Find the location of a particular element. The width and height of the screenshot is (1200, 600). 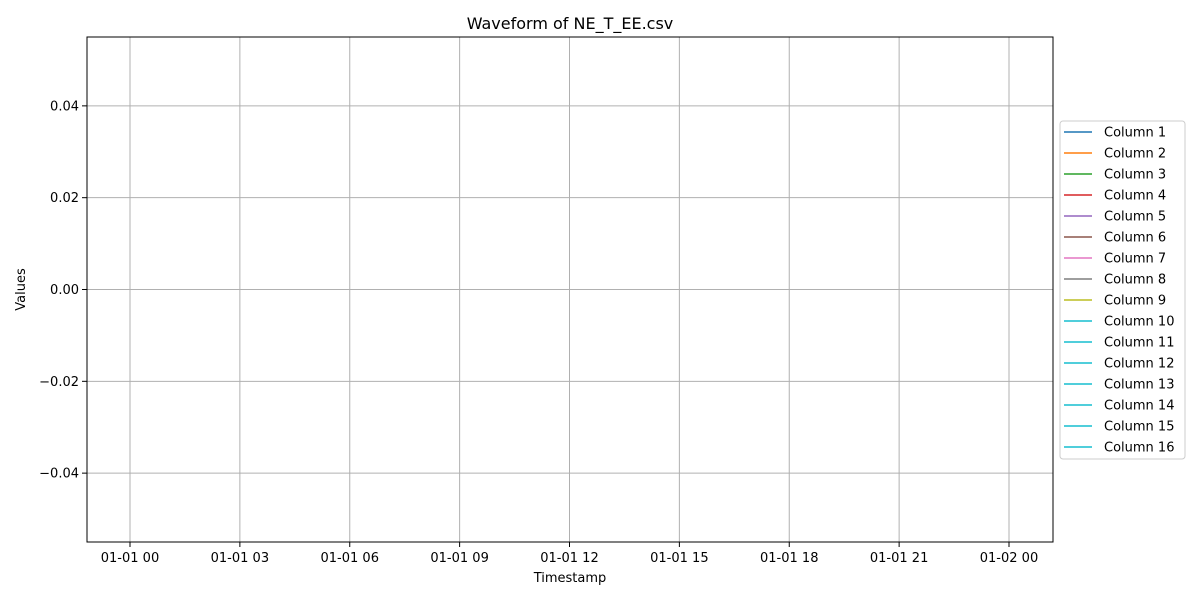

x-tick-label: 01-01 03 is located at coordinates (240, 558).